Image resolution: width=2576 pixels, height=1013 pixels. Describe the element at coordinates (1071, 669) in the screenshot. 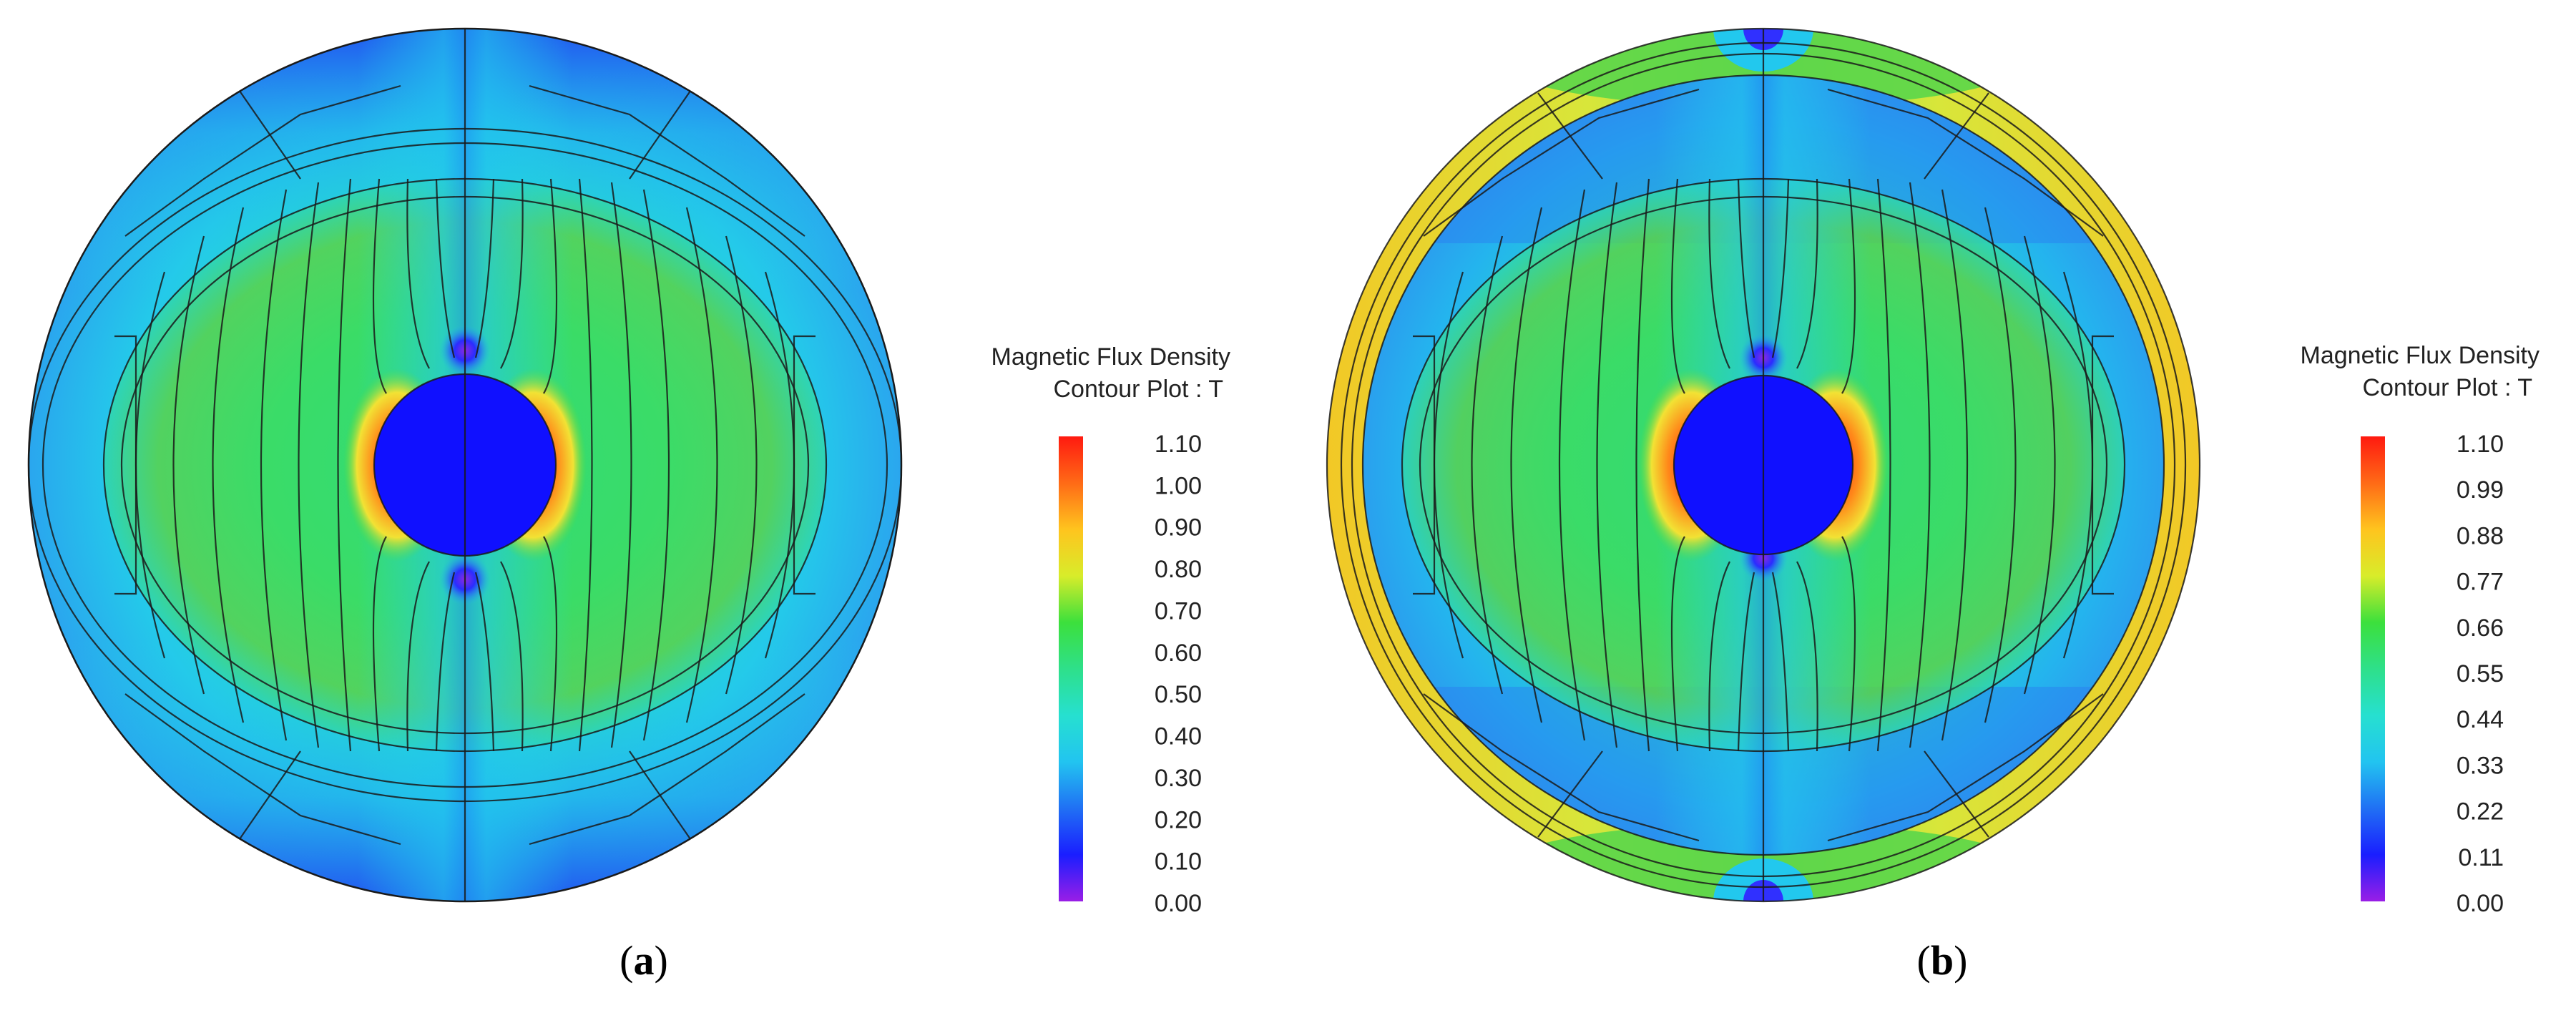

I see `panel-a-colorbar` at that location.